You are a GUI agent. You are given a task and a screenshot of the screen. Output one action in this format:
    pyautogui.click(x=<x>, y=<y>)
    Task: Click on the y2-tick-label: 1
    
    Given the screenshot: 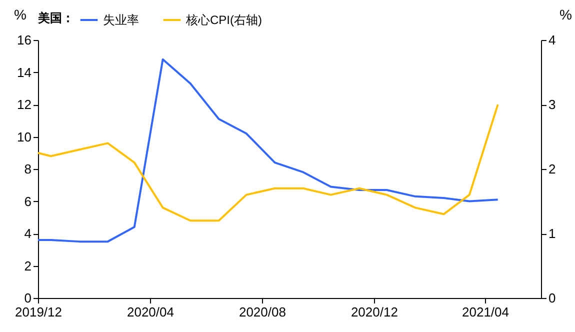 What is the action you would take?
    pyautogui.click(x=552, y=233)
    